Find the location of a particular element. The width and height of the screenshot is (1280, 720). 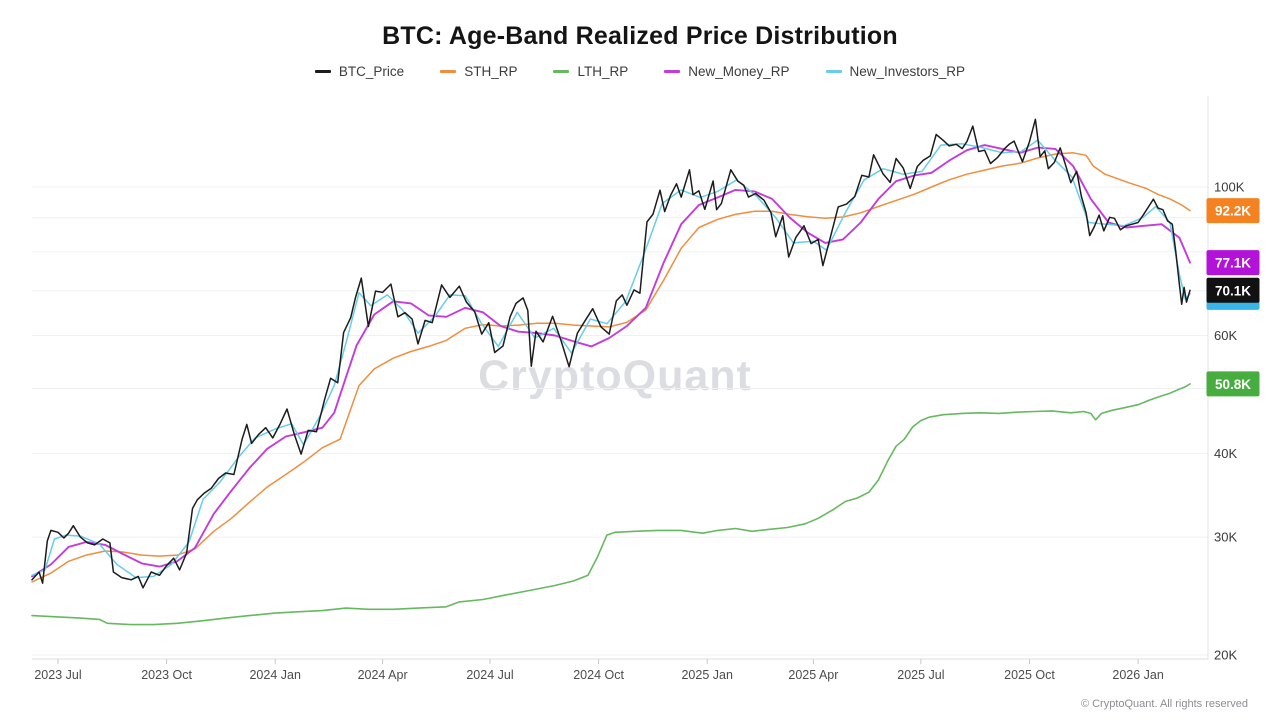

x-tick-label: 2025 Jan is located at coordinates (706, 675).